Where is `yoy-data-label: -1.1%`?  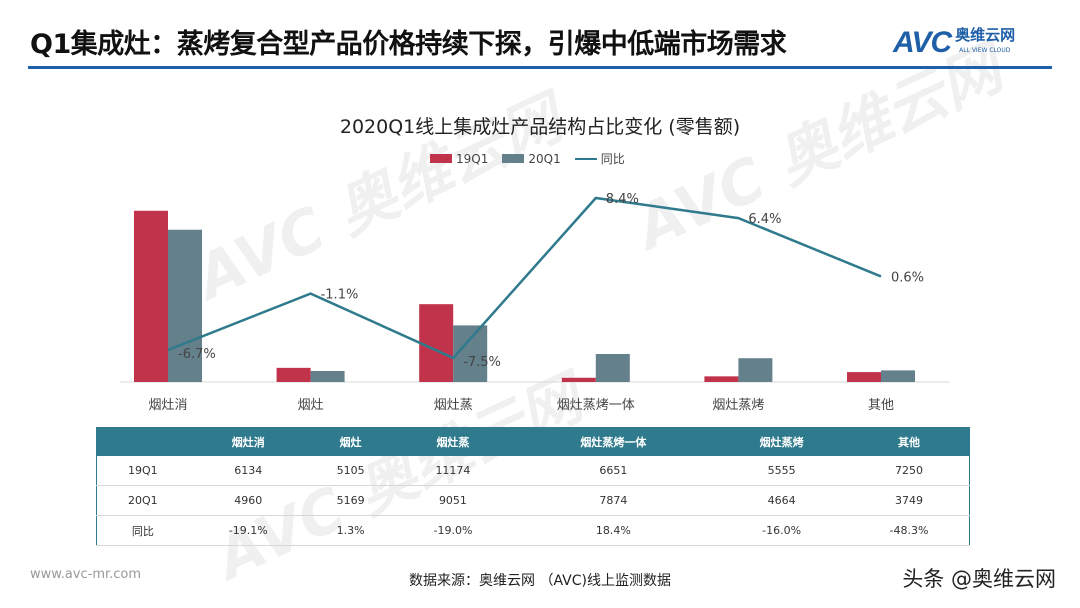 yoy-data-label: -1.1% is located at coordinates (340, 295).